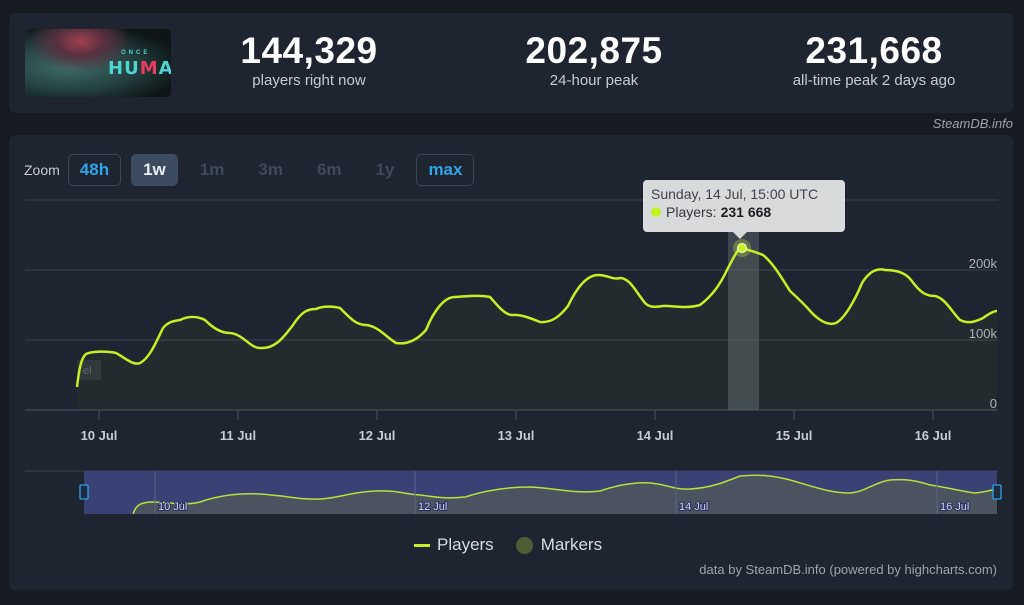 The height and width of the screenshot is (605, 1024). I want to click on zoom-3m-button: 3m, so click(270, 169).